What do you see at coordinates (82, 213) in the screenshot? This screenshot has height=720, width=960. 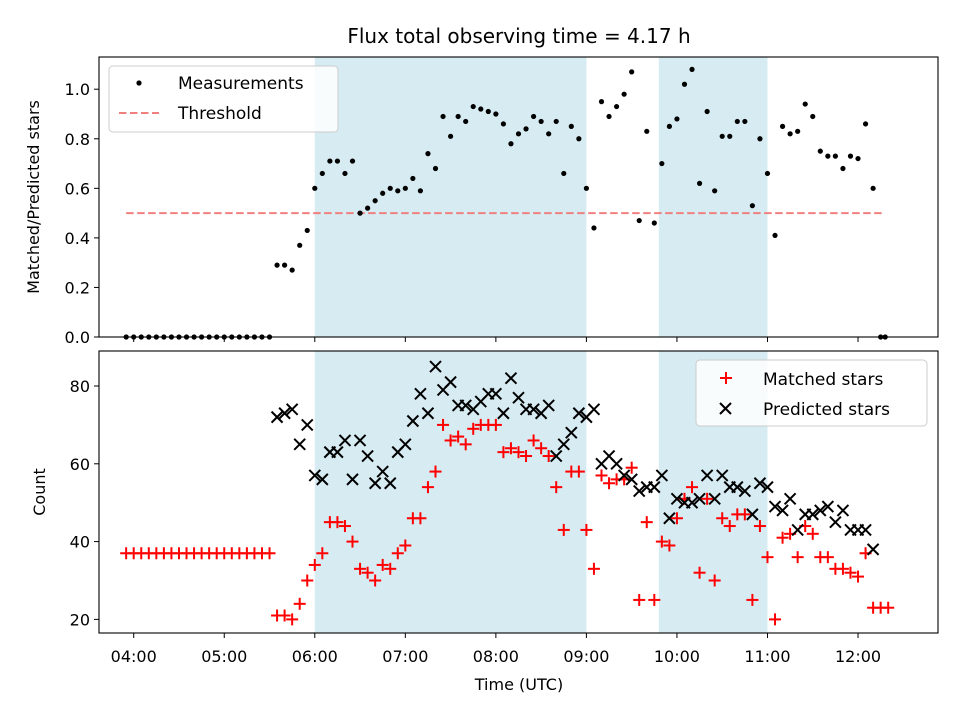 I see `top-y-axis: 0.0 0.2 0.4 0.6 0.8 1.0` at bounding box center [82, 213].